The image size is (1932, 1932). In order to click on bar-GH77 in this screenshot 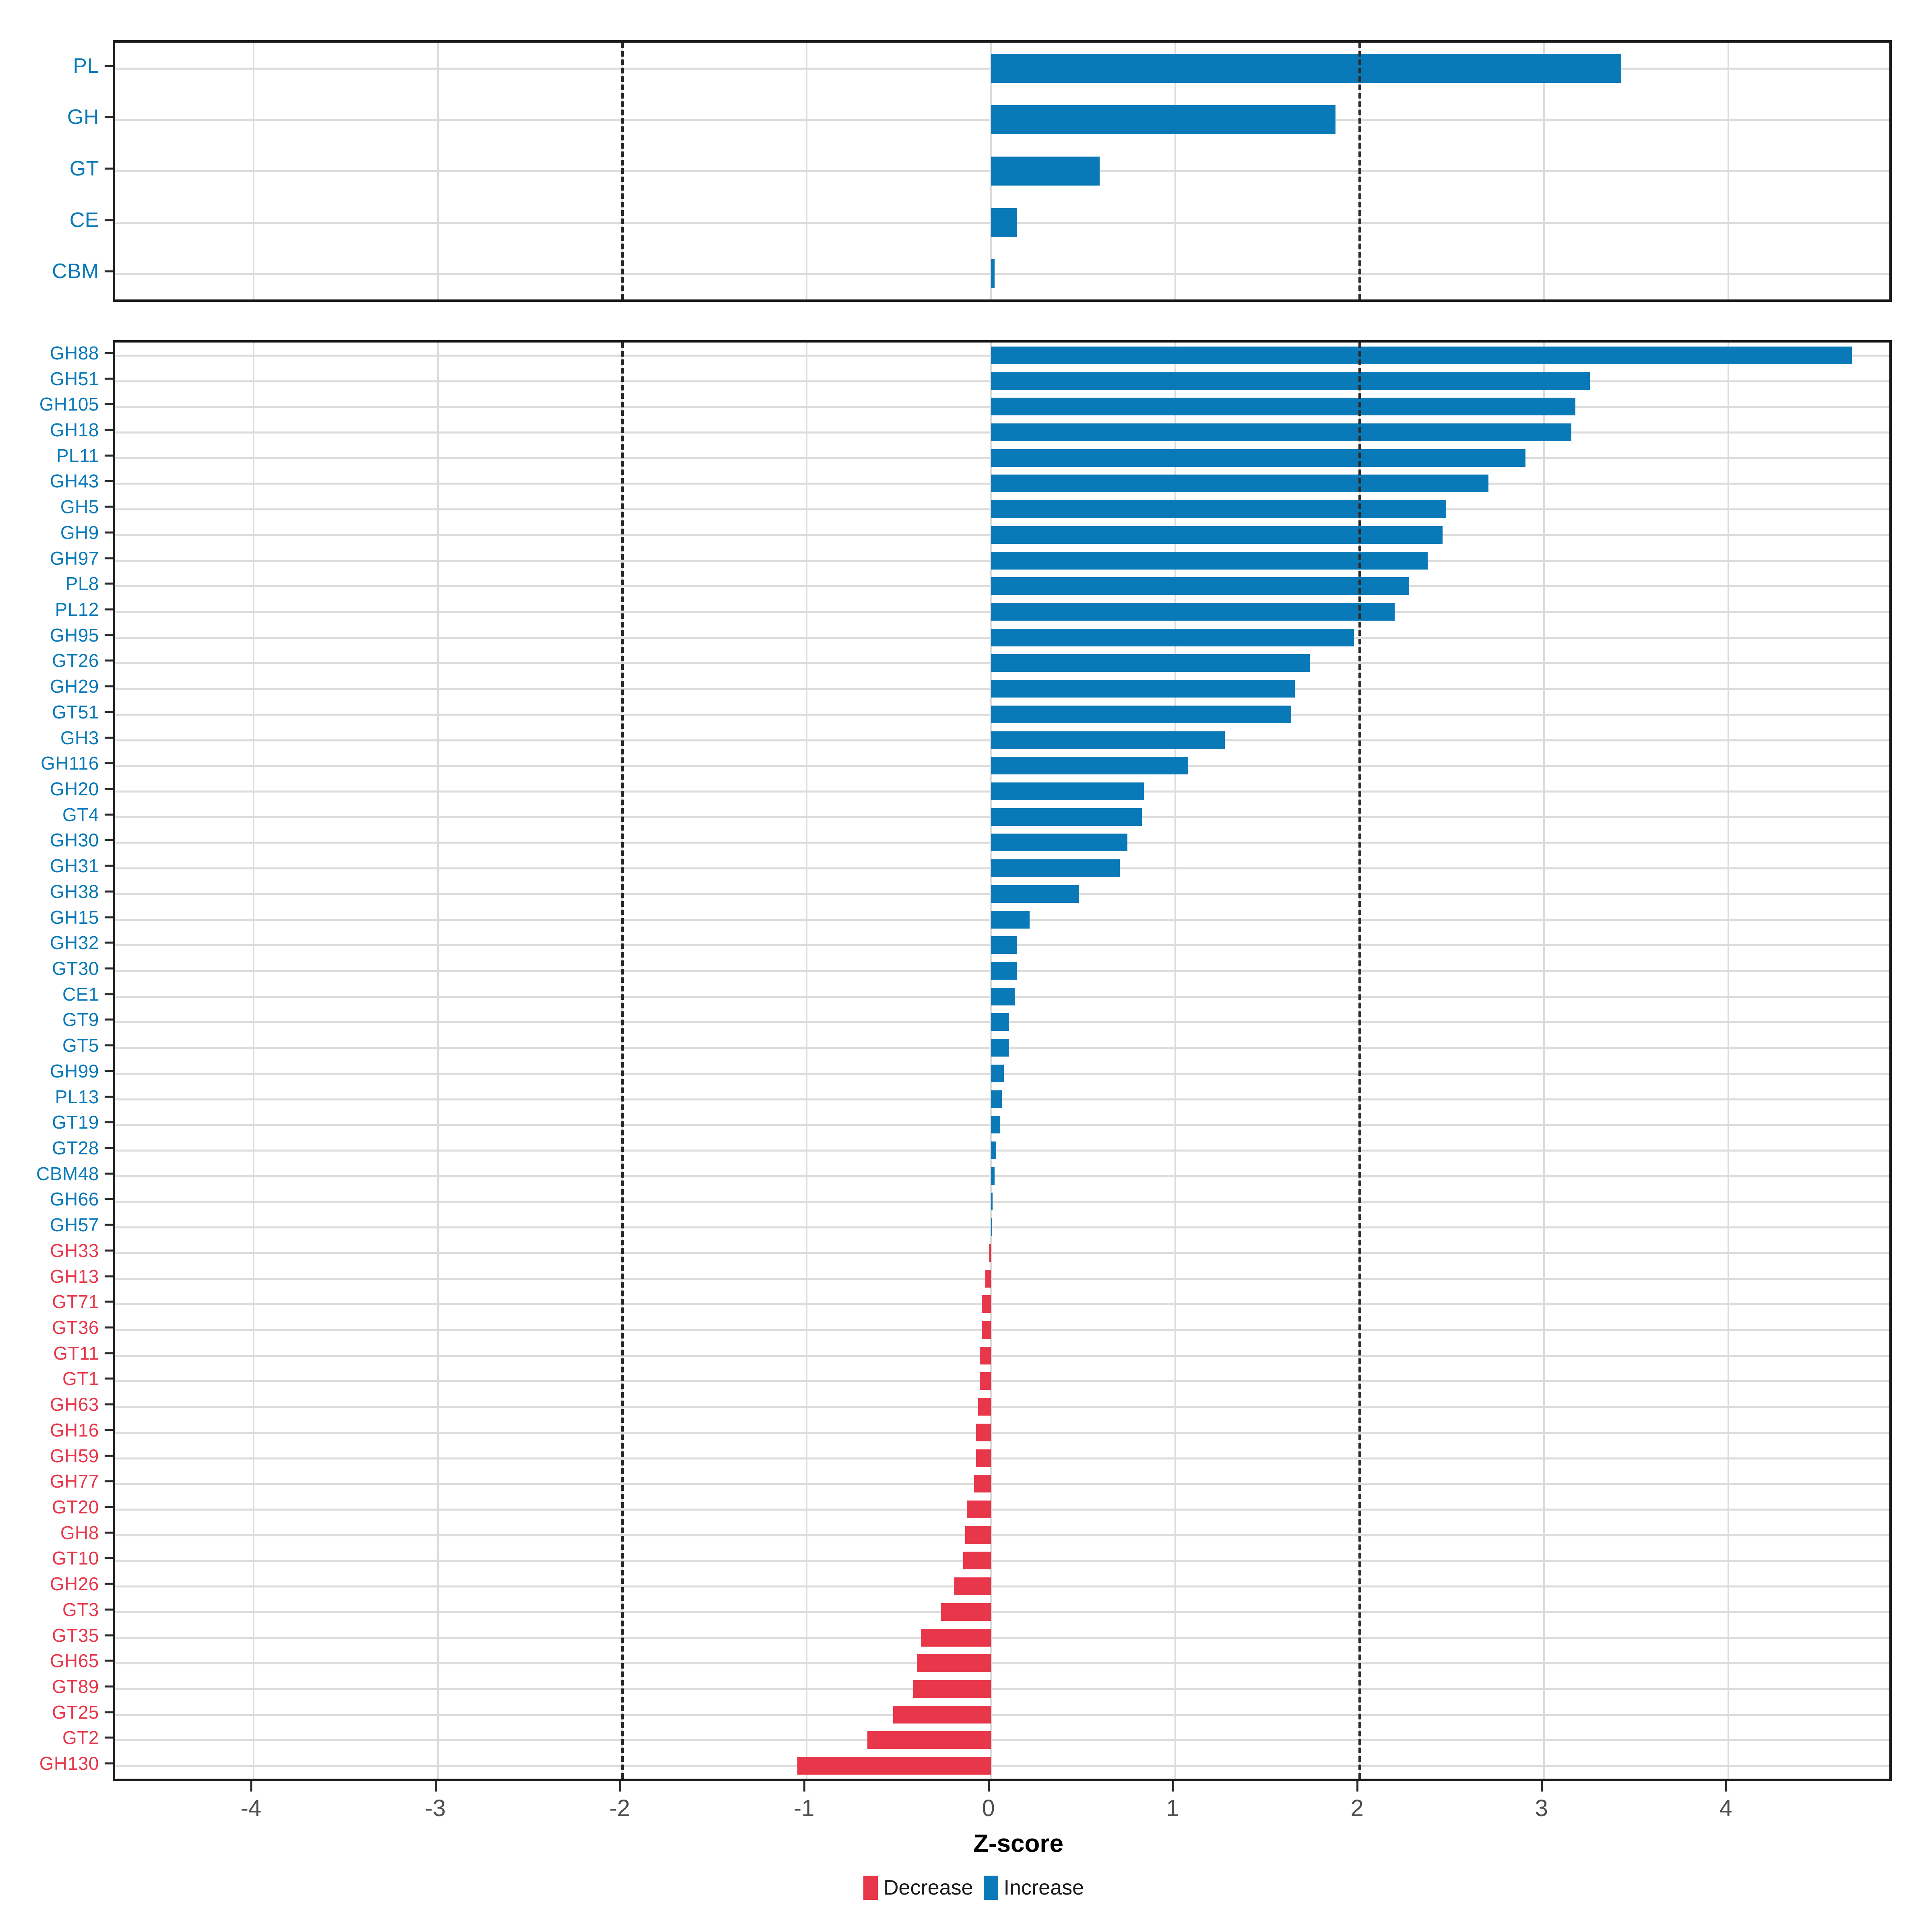, I will do `click(982, 1484)`.